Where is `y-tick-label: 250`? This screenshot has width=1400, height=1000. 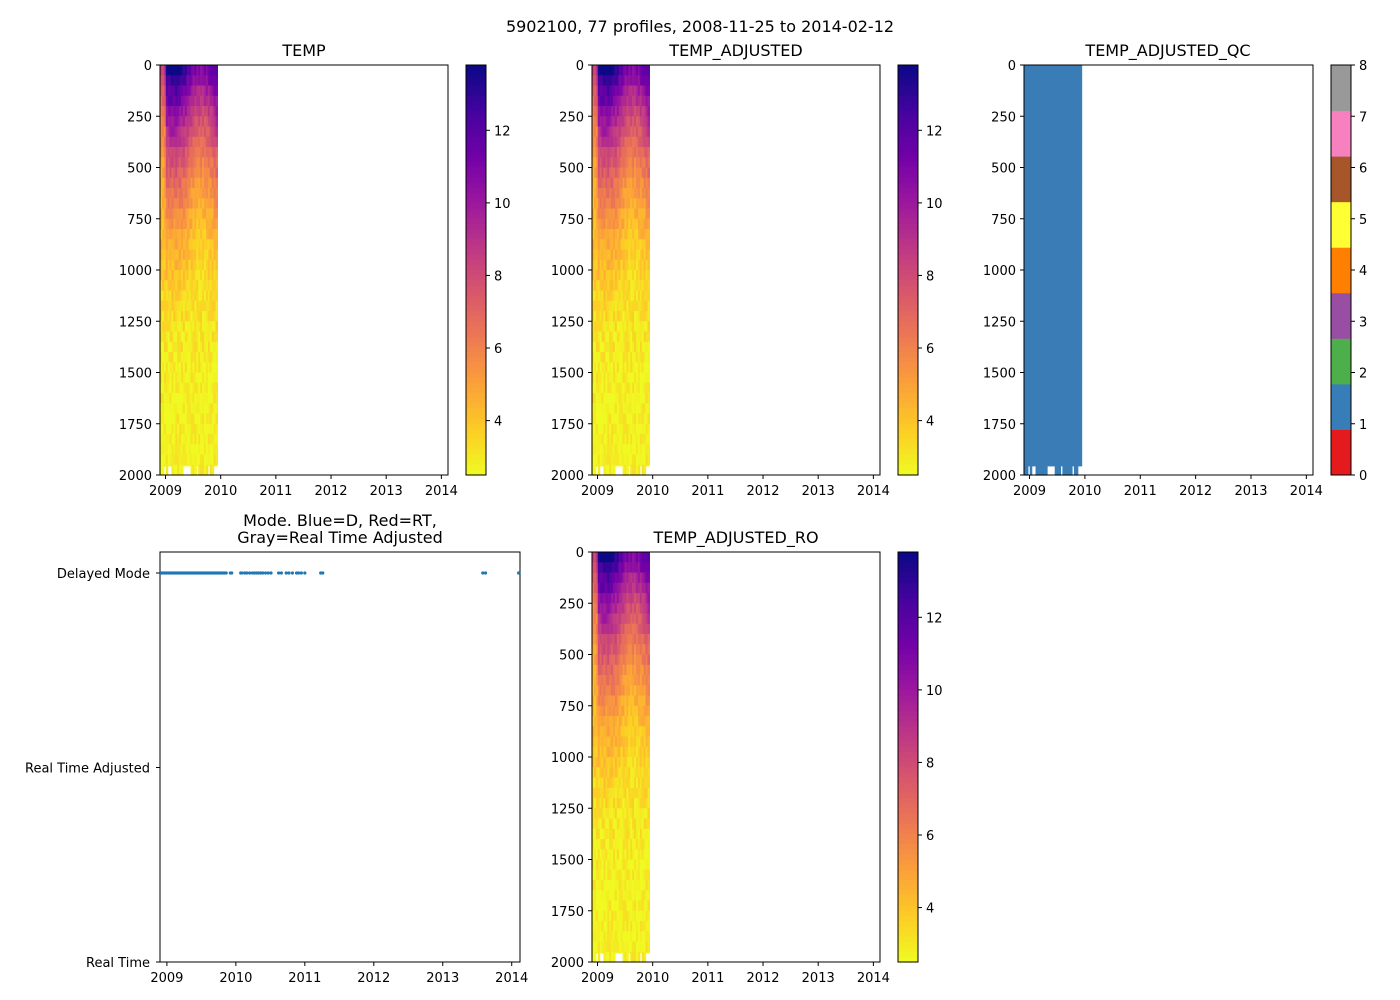 y-tick-label: 250 is located at coordinates (139, 117).